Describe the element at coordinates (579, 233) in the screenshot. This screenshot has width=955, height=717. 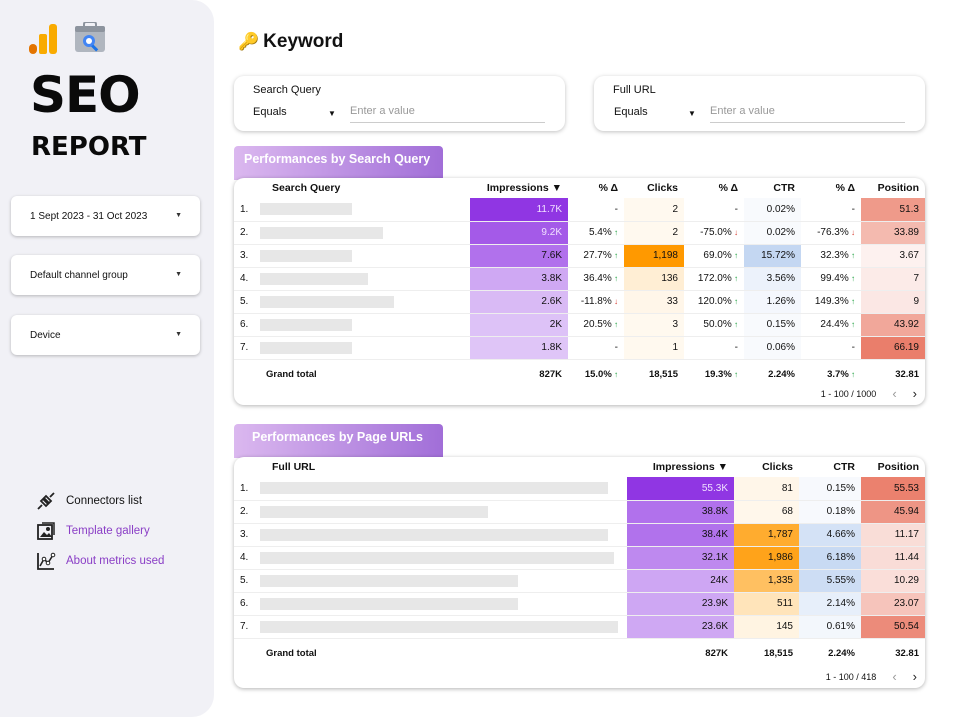
I see `table-row: 2. 9.2K 5.4% ↑ 2 -75.0% ↓ 0.02% -76.3% ↓ 33.89` at that location.